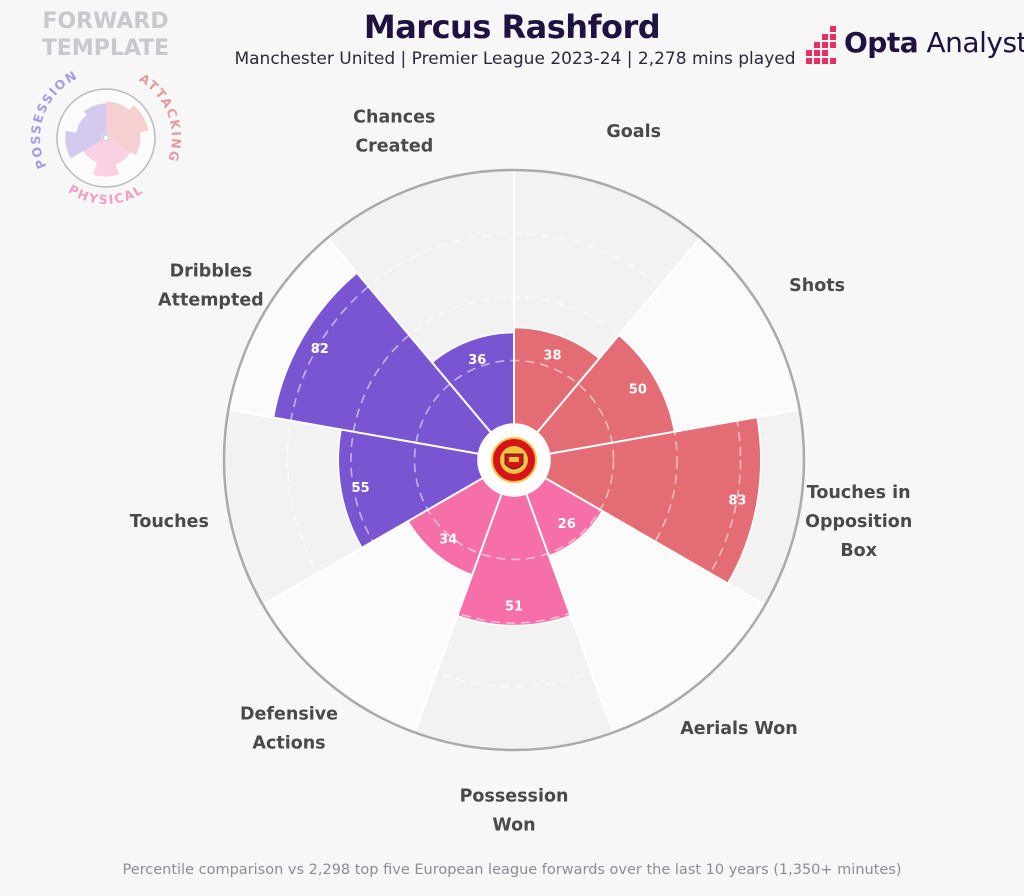 This screenshot has height=896, width=1024. What do you see at coordinates (881, 42) in the screenshot?
I see `brand-bold: Opta` at bounding box center [881, 42].